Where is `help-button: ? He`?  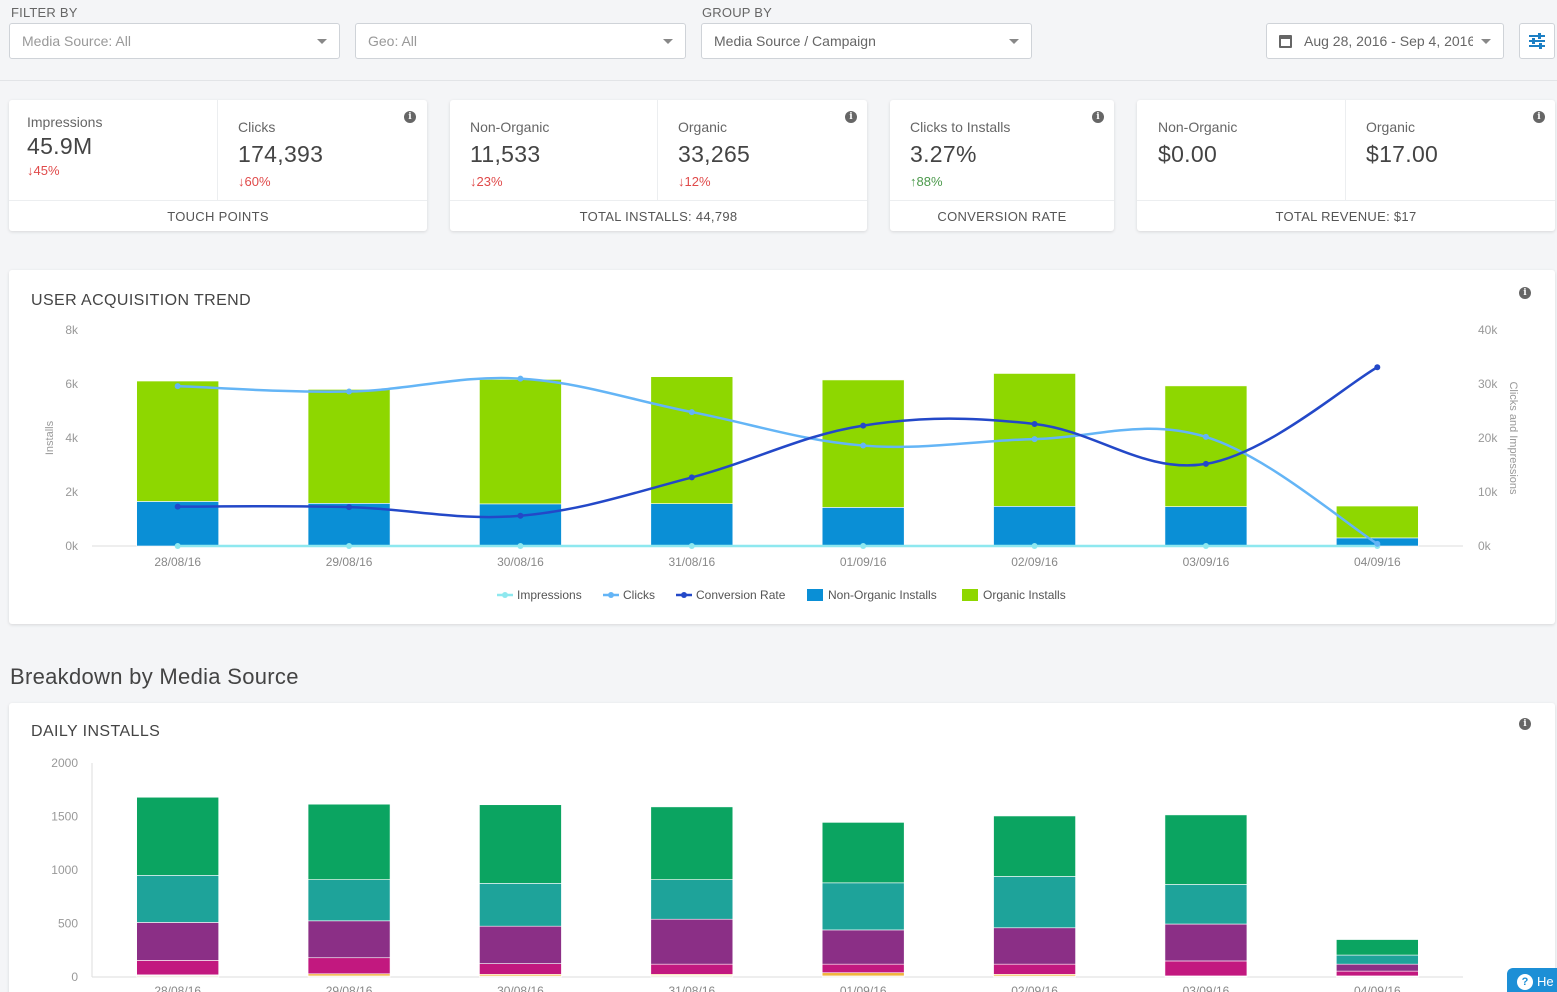
help-button: ? He is located at coordinates (1532, 980).